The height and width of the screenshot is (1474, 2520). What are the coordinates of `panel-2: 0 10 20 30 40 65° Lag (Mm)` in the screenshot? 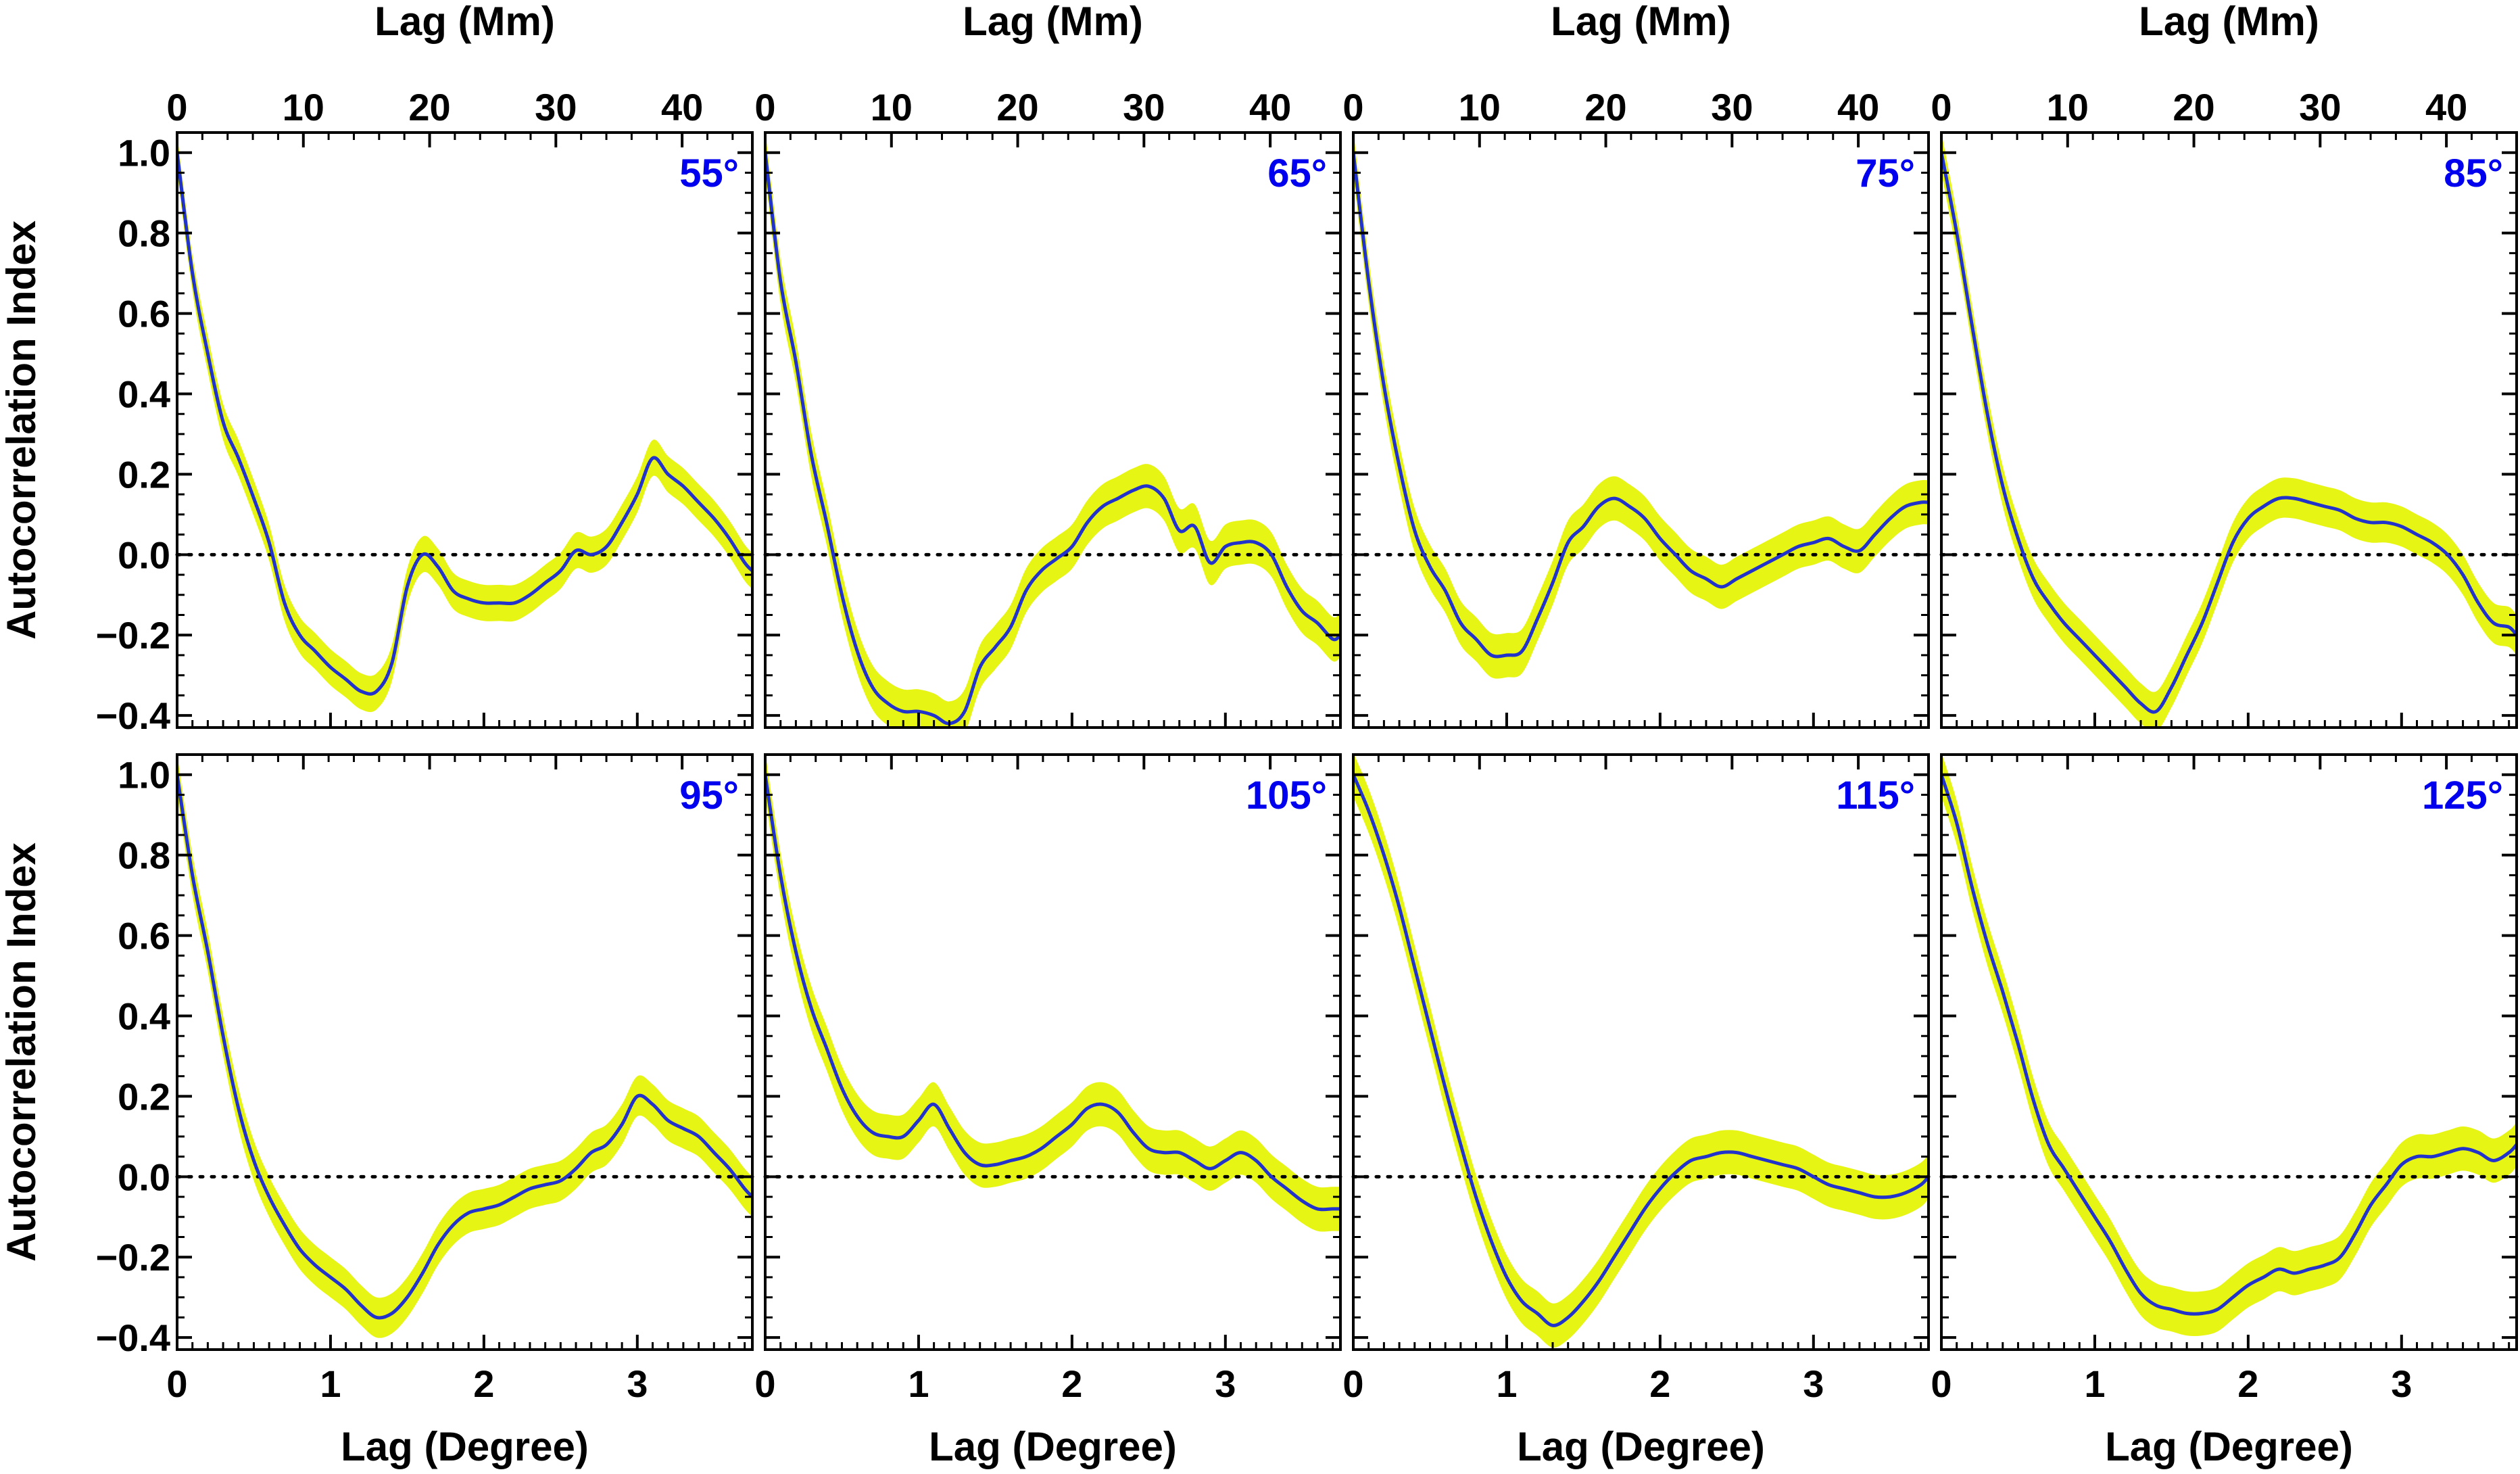 It's located at (1048, 364).